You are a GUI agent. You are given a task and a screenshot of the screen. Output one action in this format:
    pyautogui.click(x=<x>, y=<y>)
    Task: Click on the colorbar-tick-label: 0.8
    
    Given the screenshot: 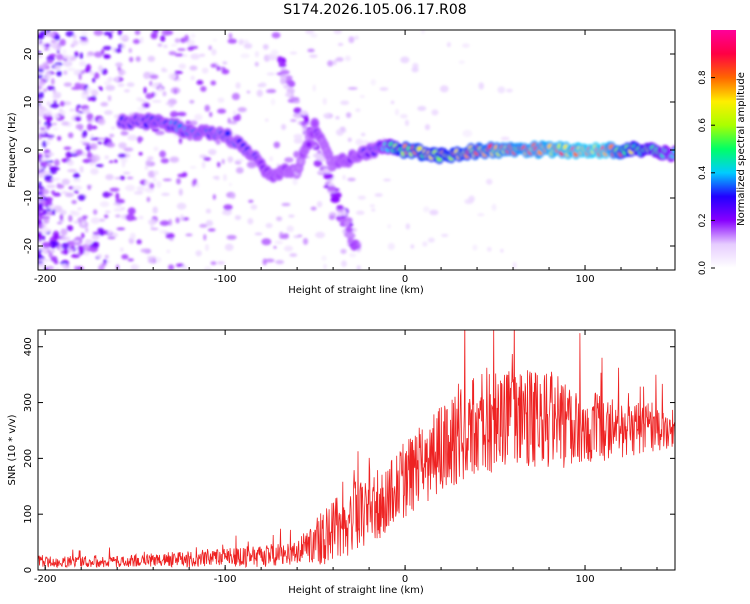 What is the action you would take?
    pyautogui.click(x=703, y=77)
    